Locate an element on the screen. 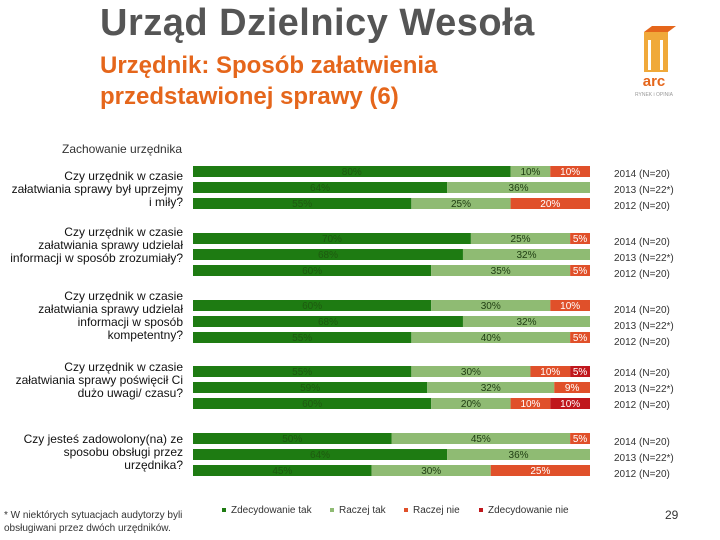 The image size is (720, 540). data-label: 35% is located at coordinates (501, 271).